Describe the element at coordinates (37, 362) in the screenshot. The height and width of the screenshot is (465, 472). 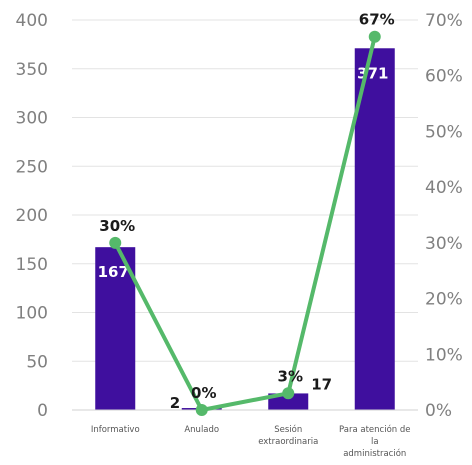
I see `y-left-tick-label: 50` at that location.